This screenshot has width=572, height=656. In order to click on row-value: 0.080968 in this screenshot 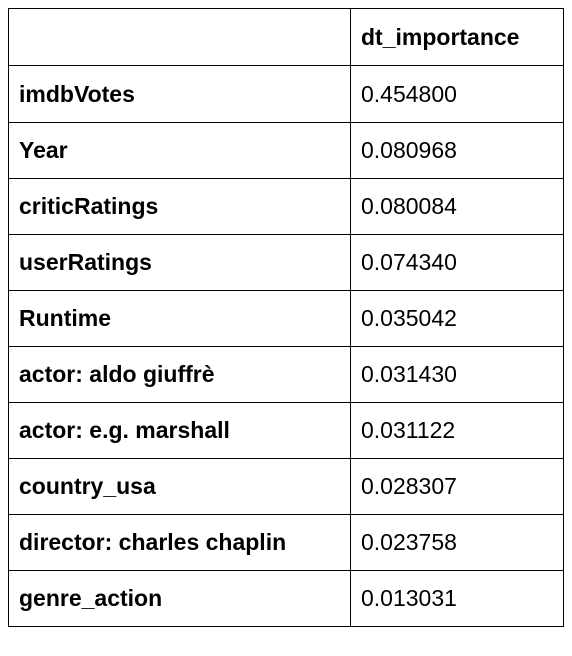, I will do `click(457, 150)`.